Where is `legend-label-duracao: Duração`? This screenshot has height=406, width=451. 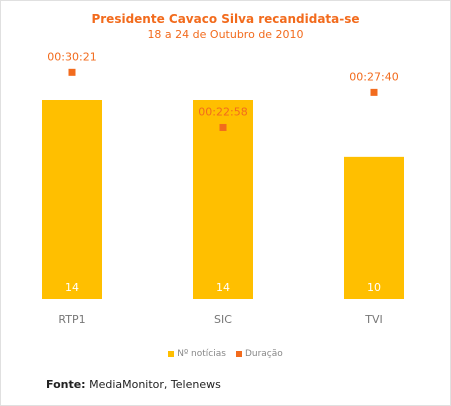 legend-label-duracao: Duração is located at coordinates (263, 354).